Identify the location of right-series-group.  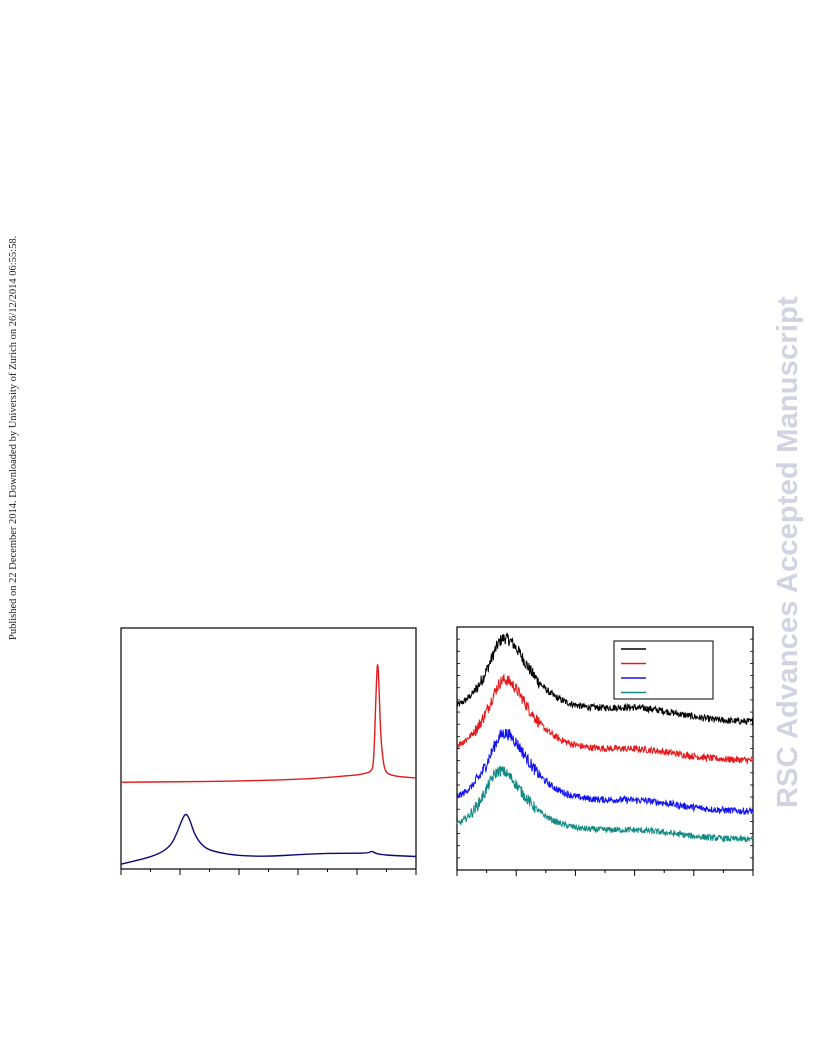
(605, 737).